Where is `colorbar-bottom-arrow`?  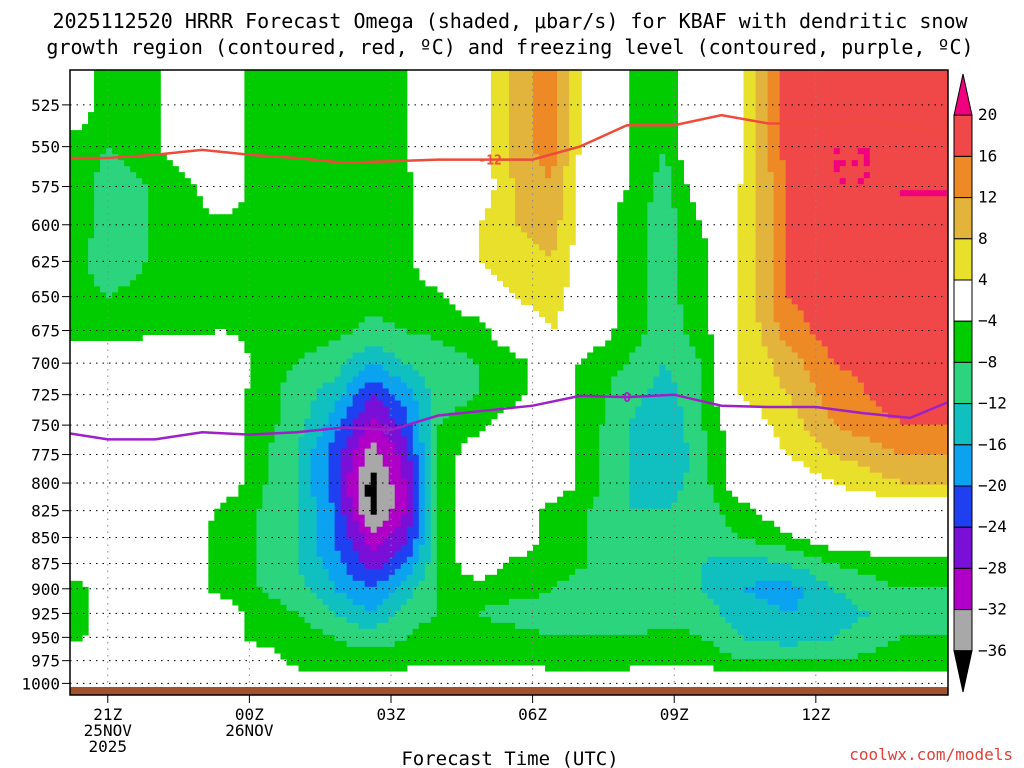 colorbar-bottom-arrow is located at coordinates (963, 671).